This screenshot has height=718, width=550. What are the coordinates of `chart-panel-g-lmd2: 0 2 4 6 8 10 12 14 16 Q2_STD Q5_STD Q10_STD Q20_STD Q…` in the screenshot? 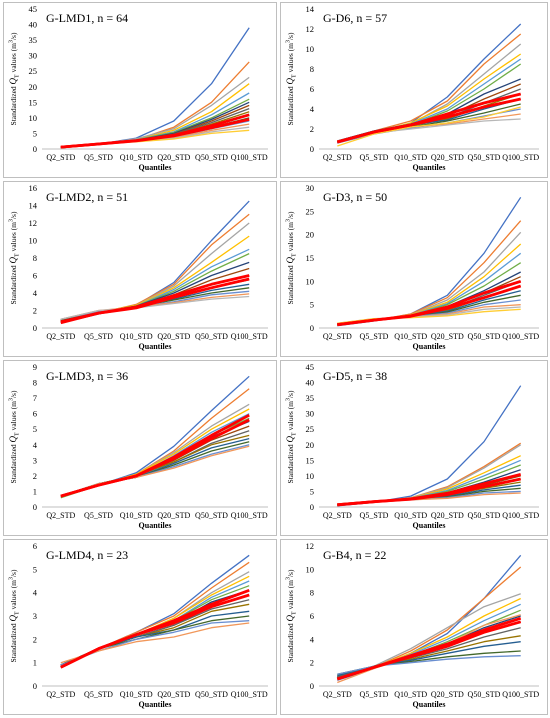 It's located at (140, 269).